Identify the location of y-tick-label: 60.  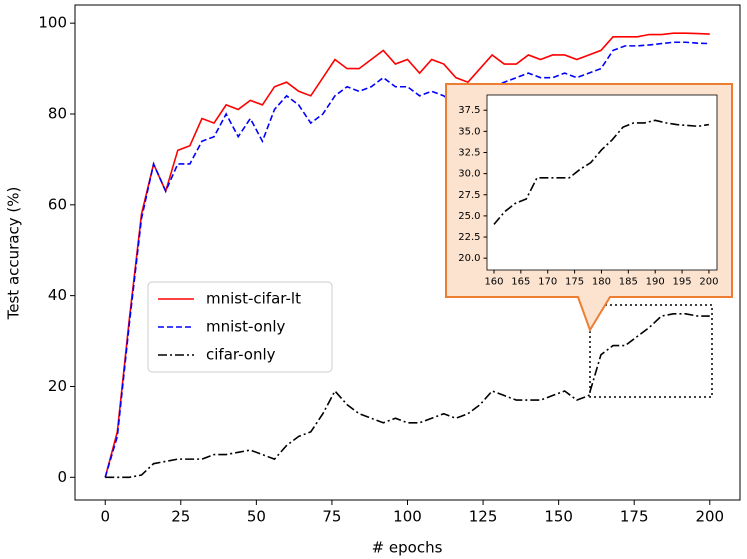
(57, 204).